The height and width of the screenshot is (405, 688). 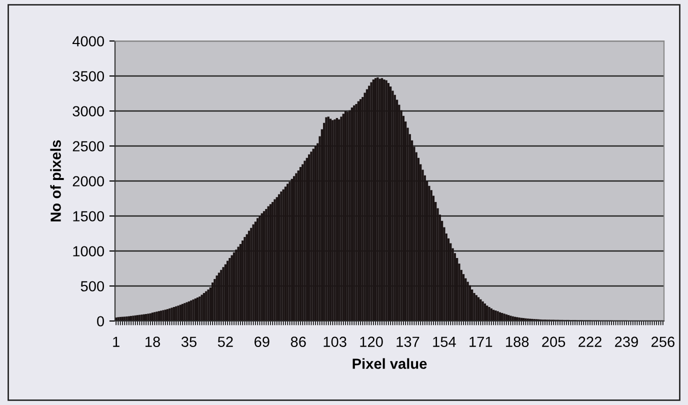 What do you see at coordinates (590, 341) in the screenshot?
I see `x-tick-label: 222` at bounding box center [590, 341].